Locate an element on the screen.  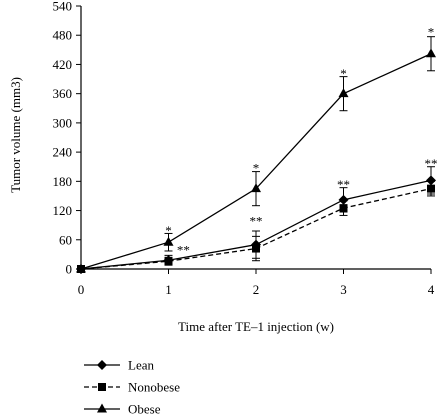
x-axis-title: Time after TE–1 injection (w) is located at coordinates (256, 326).